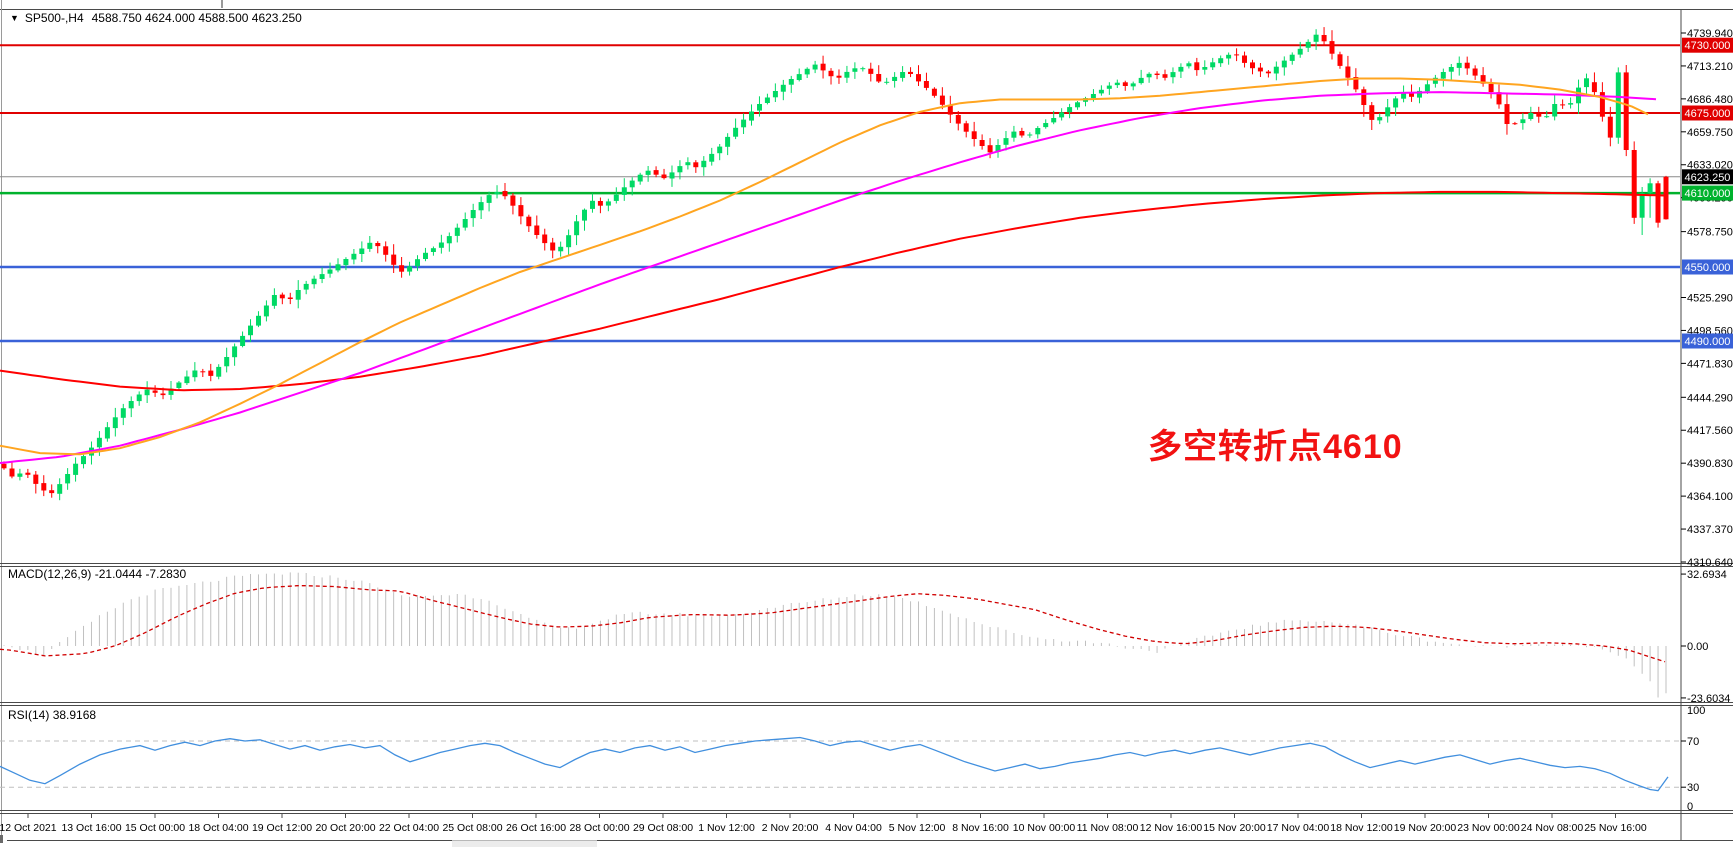 The width and height of the screenshot is (1733, 847). Describe the element at coordinates (1552, 828) in the screenshot. I see `time-axis-label: 24 Nov 08:00` at that location.